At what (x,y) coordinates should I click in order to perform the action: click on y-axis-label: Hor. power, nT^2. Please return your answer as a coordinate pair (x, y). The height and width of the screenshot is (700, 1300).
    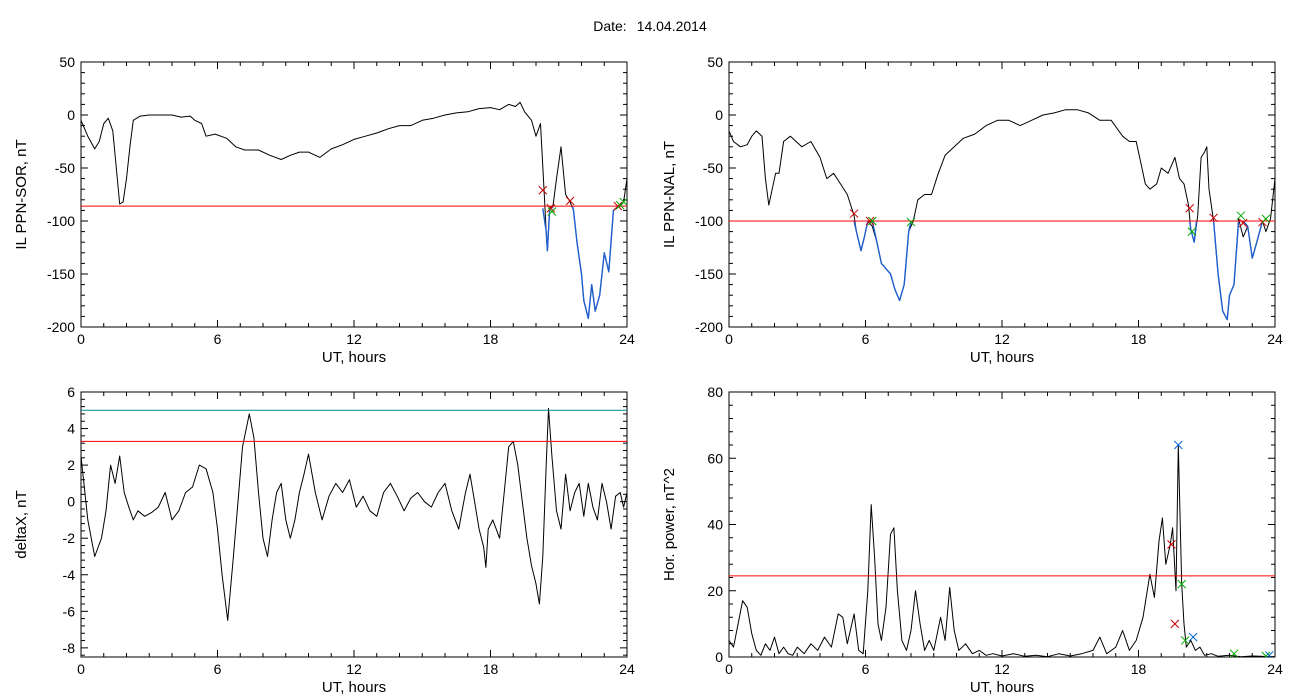
    Looking at the image, I should click on (669, 524).